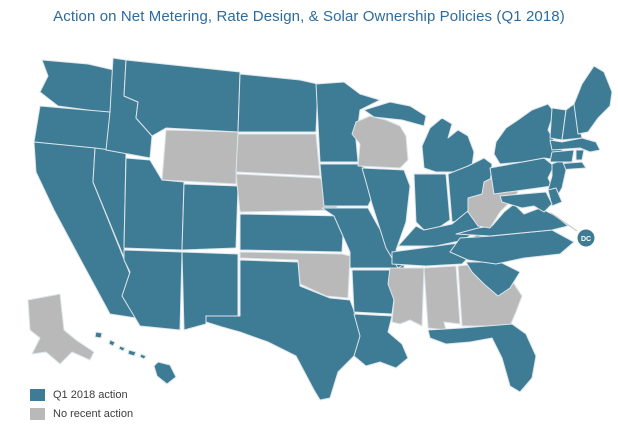 The height and width of the screenshot is (429, 618). I want to click on state-wi, so click(380, 142).